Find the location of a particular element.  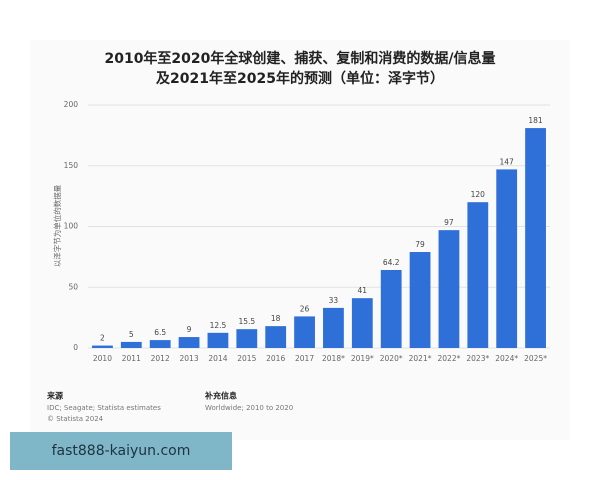

x-tick-label: 2016 is located at coordinates (275, 358).